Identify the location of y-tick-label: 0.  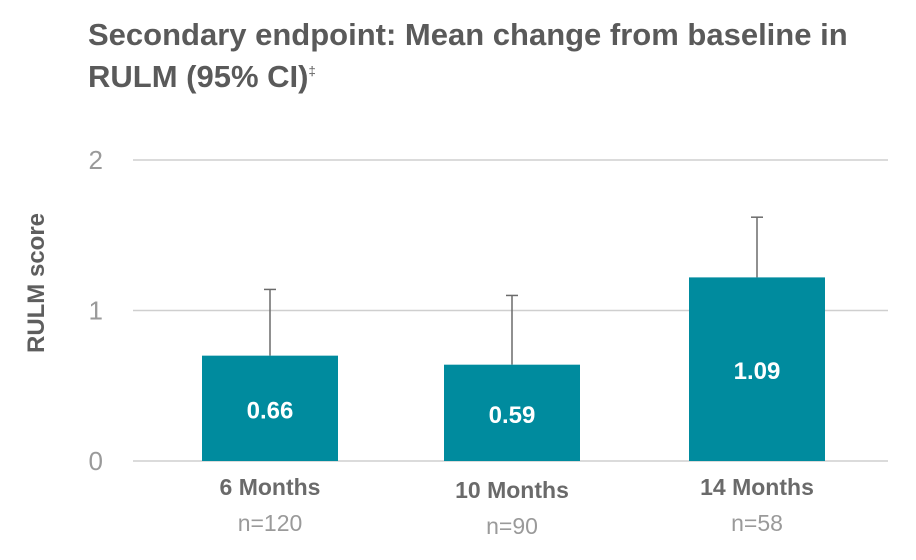
(96, 461).